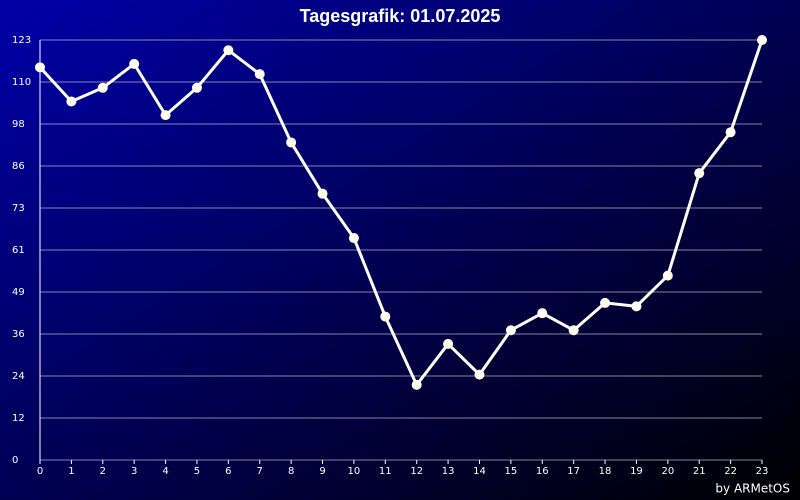 Image resolution: width=800 pixels, height=500 pixels. What do you see at coordinates (260, 471) in the screenshot?
I see `x-tick-label: 7` at bounding box center [260, 471].